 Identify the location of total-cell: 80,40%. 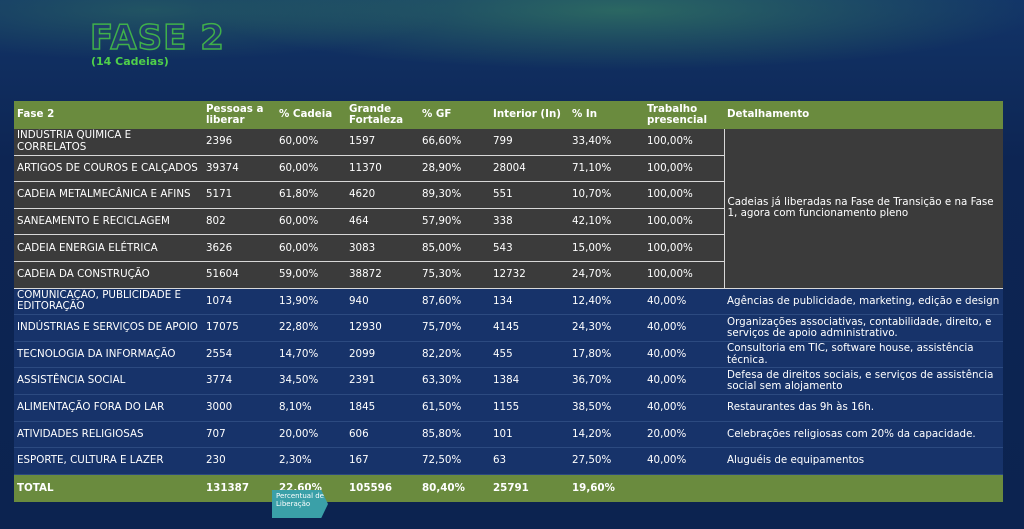
(454, 488).